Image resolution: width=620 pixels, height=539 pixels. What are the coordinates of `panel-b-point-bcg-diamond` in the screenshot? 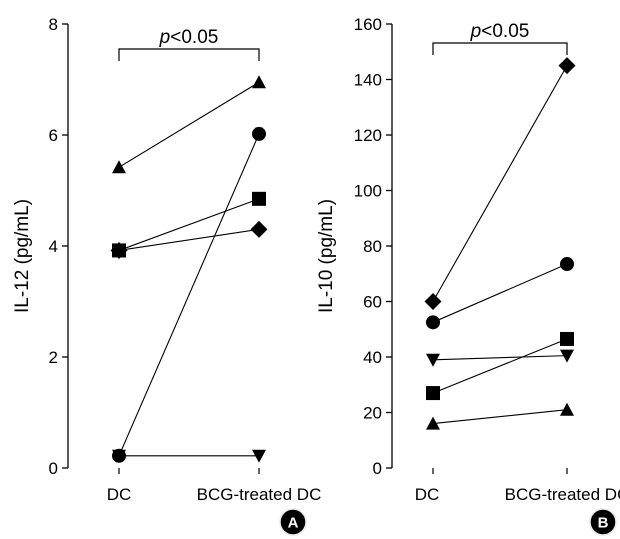 It's located at (567, 66).